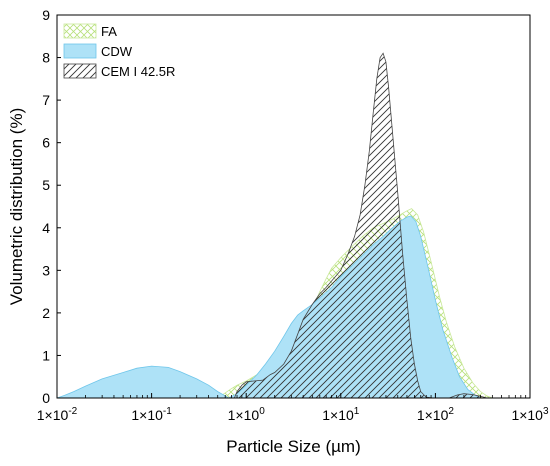  What do you see at coordinates (16, 206) in the screenshot?
I see `y-axis-title: Volumetric distribution (%)` at bounding box center [16, 206].